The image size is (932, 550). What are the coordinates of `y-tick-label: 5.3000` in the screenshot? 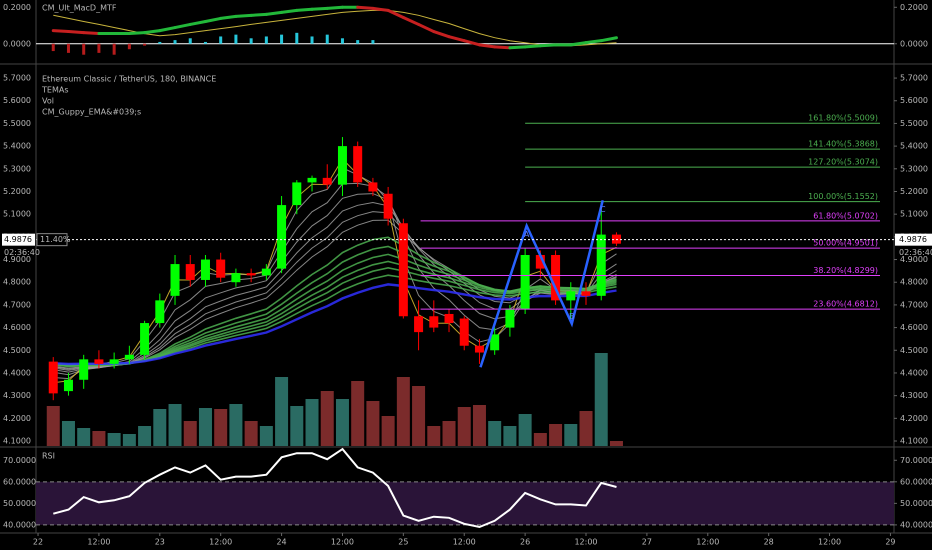 It's located at (914, 168).